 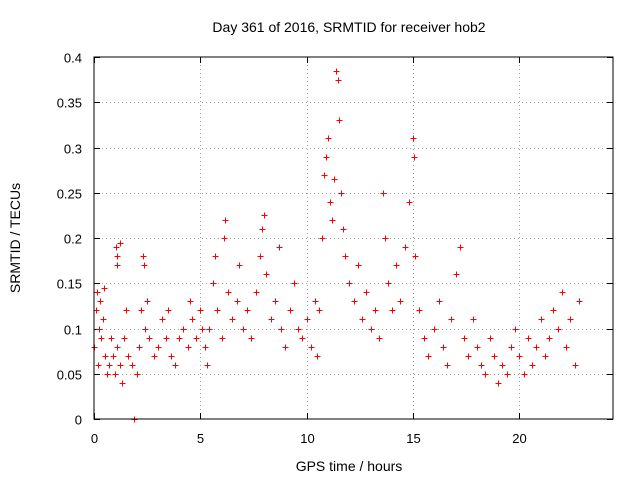 What do you see at coordinates (413, 438) in the screenshot?
I see `x-tick-label: 15` at bounding box center [413, 438].